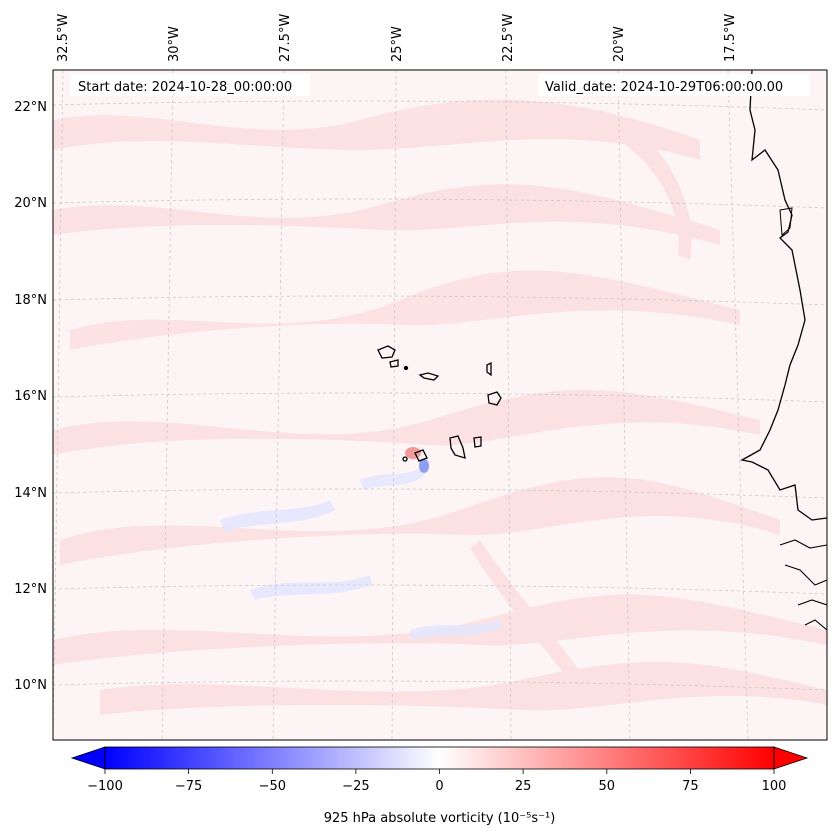 The image size is (837, 839). I want to click on island-maio, so click(477, 442).